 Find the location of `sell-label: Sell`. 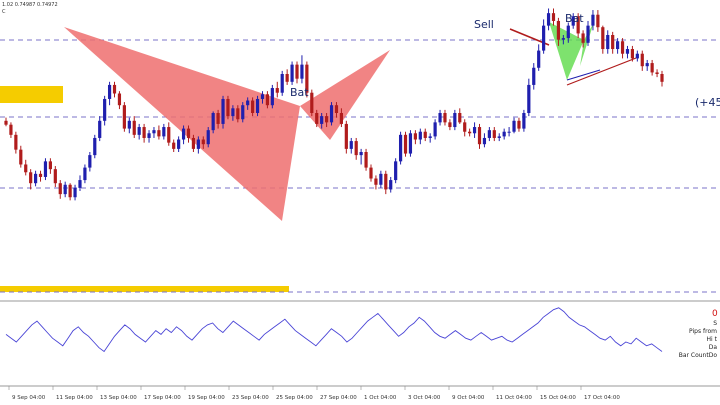

sell-label: Sell is located at coordinates (484, 24).